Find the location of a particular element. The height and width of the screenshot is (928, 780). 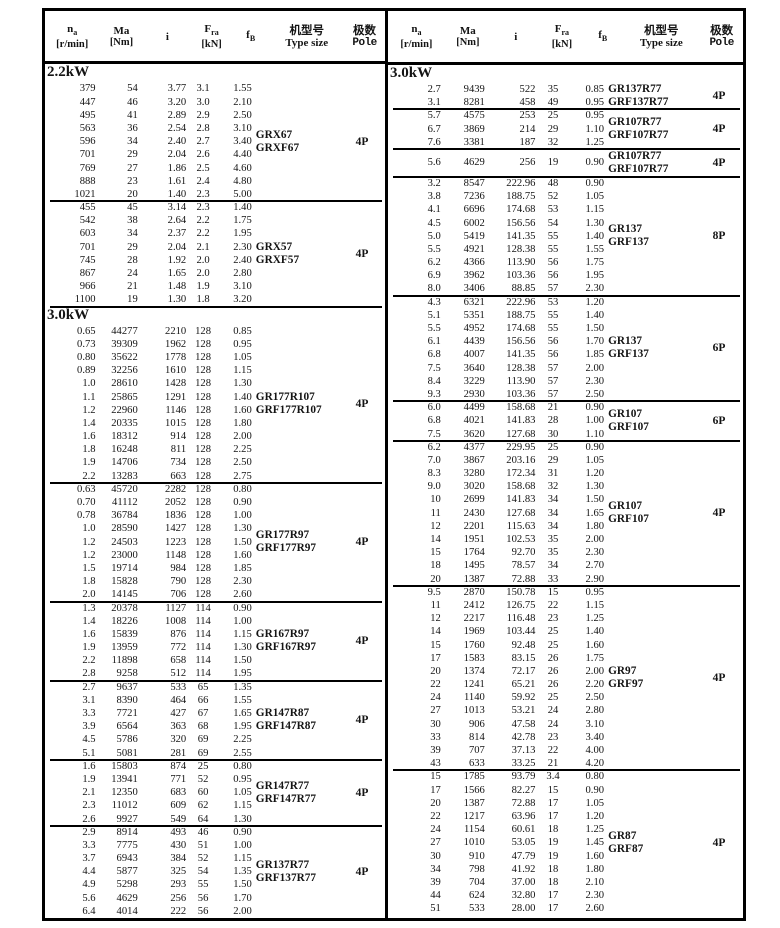

cell-i: 2.40 is located at coordinates (177, 142).